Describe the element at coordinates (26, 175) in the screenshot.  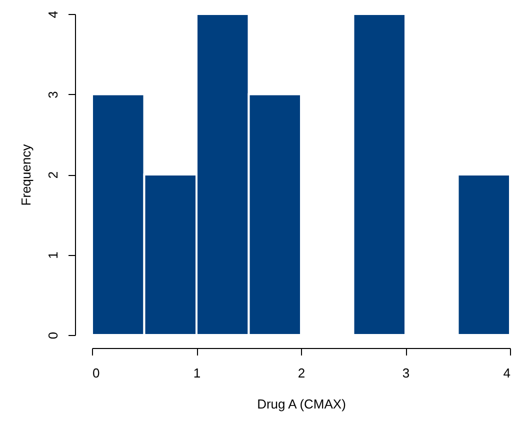
I see `y-axis-title: Frequency` at that location.